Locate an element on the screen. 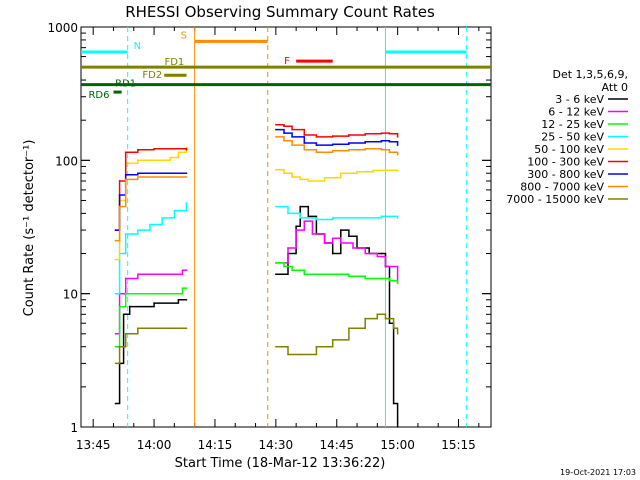 The width and height of the screenshot is (640, 480). flag-rd6: RD6 is located at coordinates (105, 95).